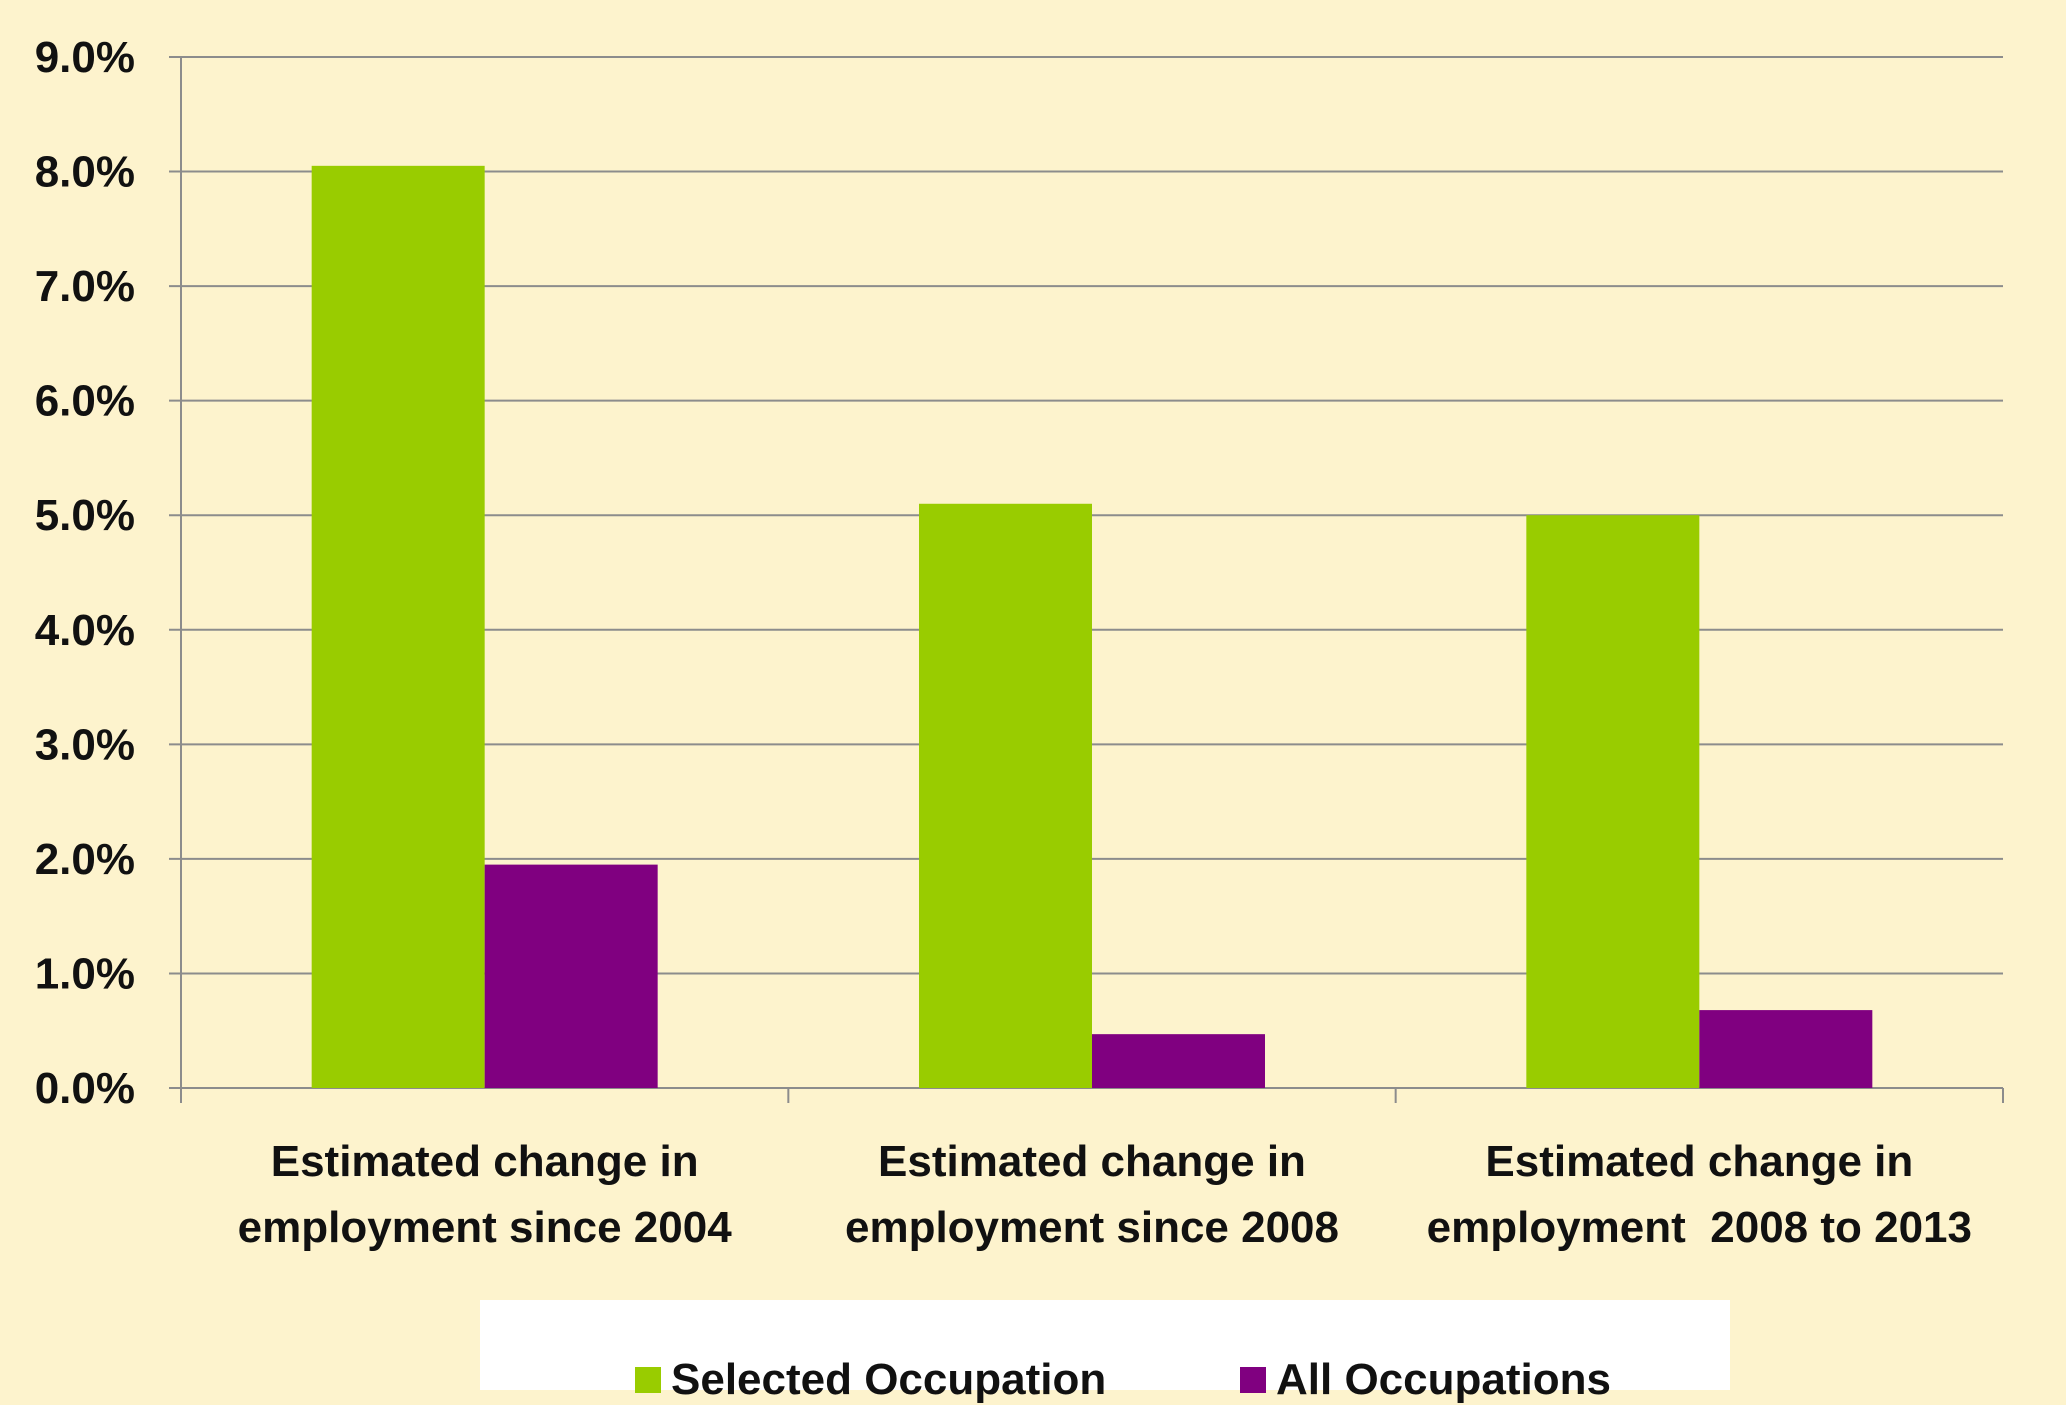 The height and width of the screenshot is (1405, 2066). I want to click on x-category-label: employment since 2004, so click(485, 1227).